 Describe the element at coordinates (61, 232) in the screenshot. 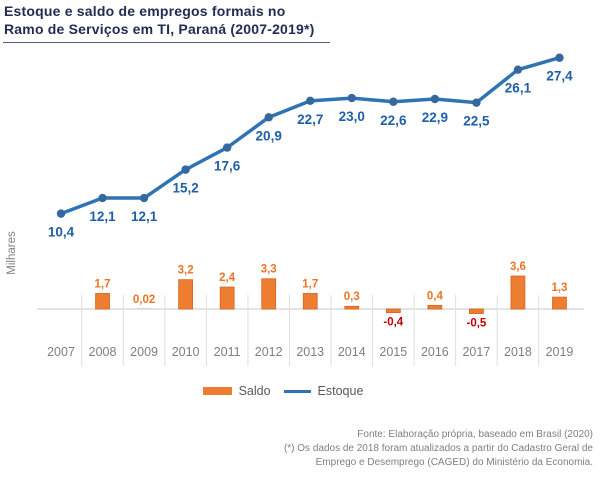

I see `estoque-label-2007: 10,4` at that location.